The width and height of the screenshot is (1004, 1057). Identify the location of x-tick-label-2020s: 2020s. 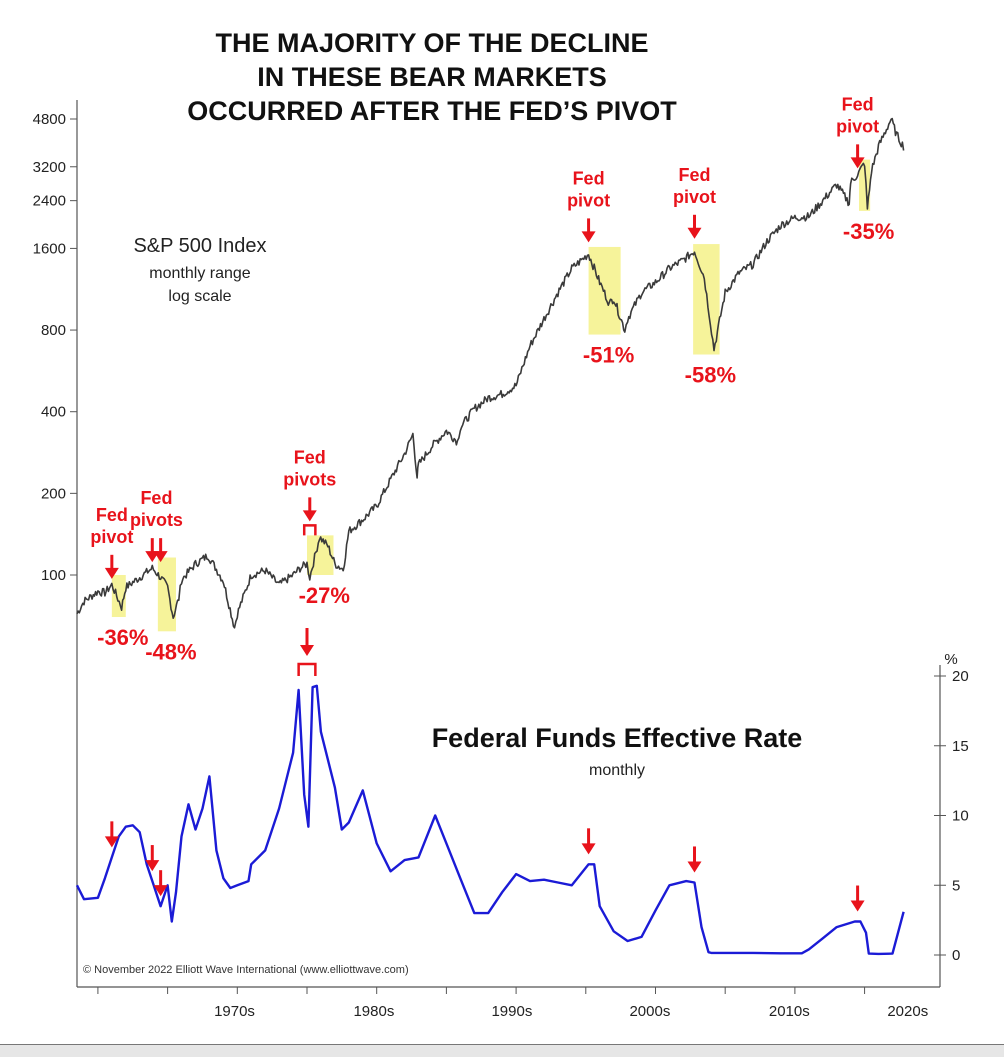
(907, 1011).